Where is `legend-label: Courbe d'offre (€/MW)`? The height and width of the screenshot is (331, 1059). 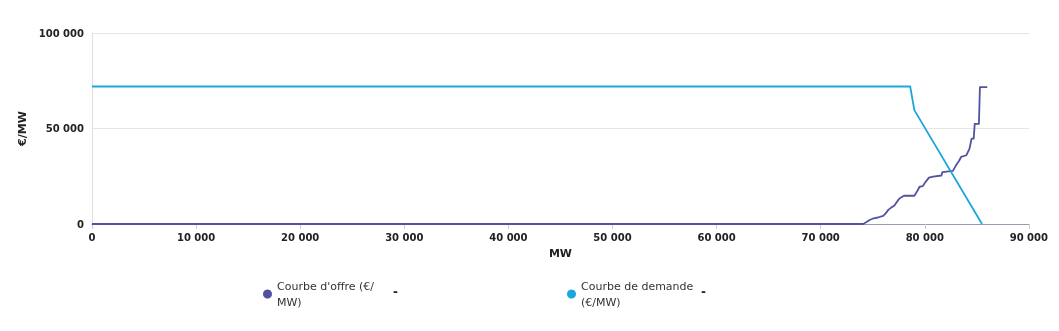
legend-label: Courbe d'offre (€/MW) is located at coordinates (326, 294).